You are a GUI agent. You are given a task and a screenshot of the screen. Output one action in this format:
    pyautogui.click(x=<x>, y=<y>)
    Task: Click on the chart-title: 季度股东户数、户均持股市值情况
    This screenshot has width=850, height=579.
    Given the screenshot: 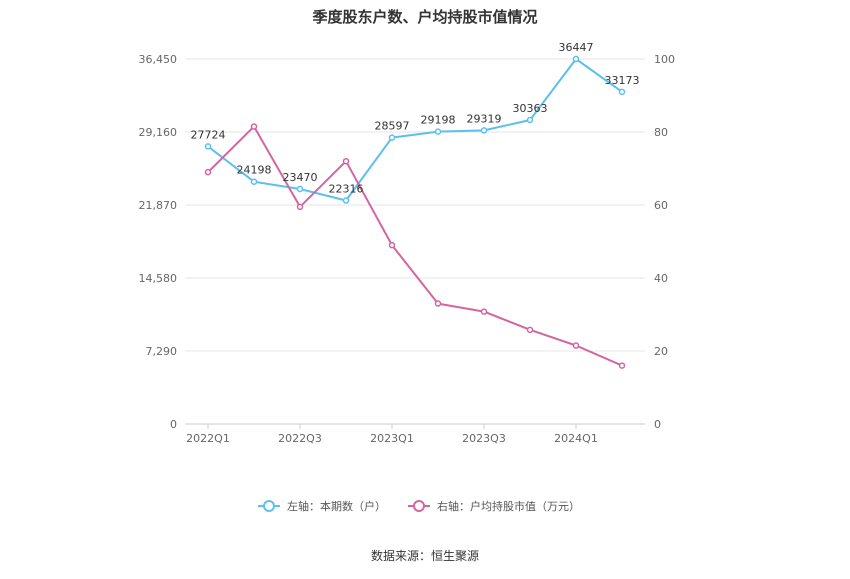 What is the action you would take?
    pyautogui.click(x=424, y=17)
    